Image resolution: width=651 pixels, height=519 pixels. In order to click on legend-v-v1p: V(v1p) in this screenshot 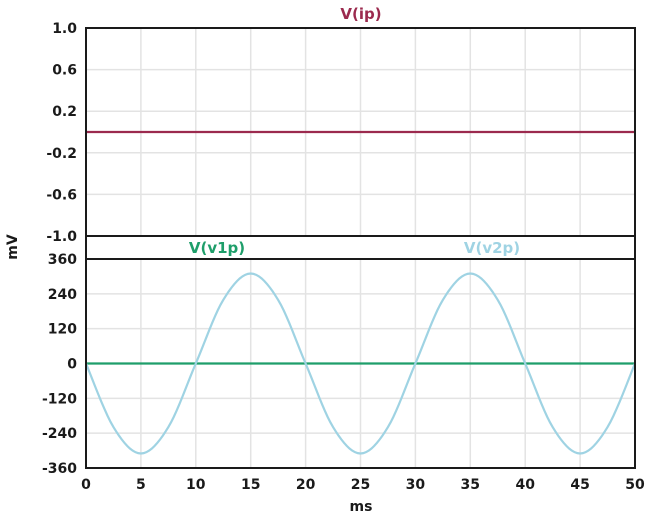, I will do `click(217, 248)`.